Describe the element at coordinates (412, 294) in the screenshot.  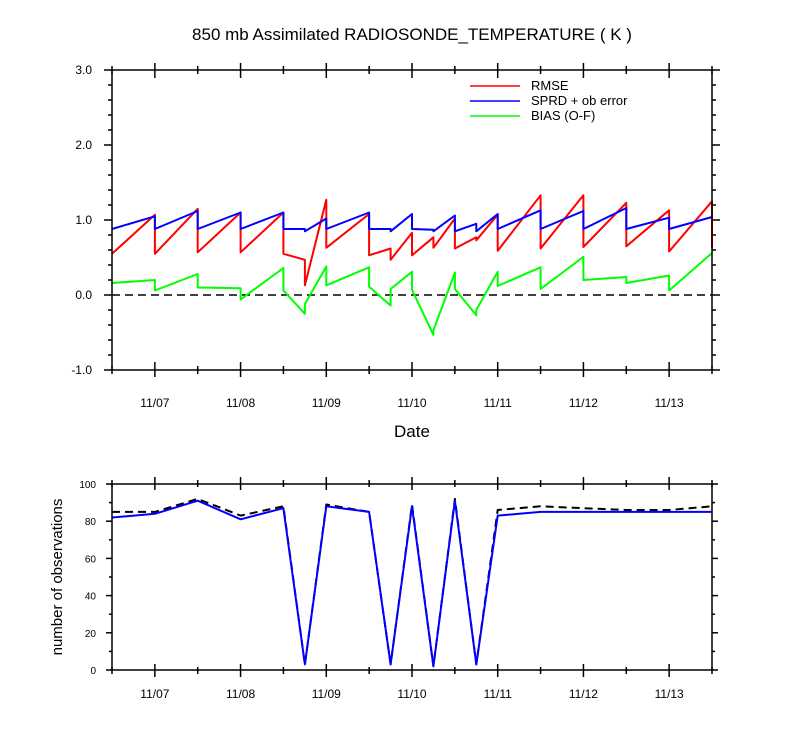
I see `series-line-bias` at that location.